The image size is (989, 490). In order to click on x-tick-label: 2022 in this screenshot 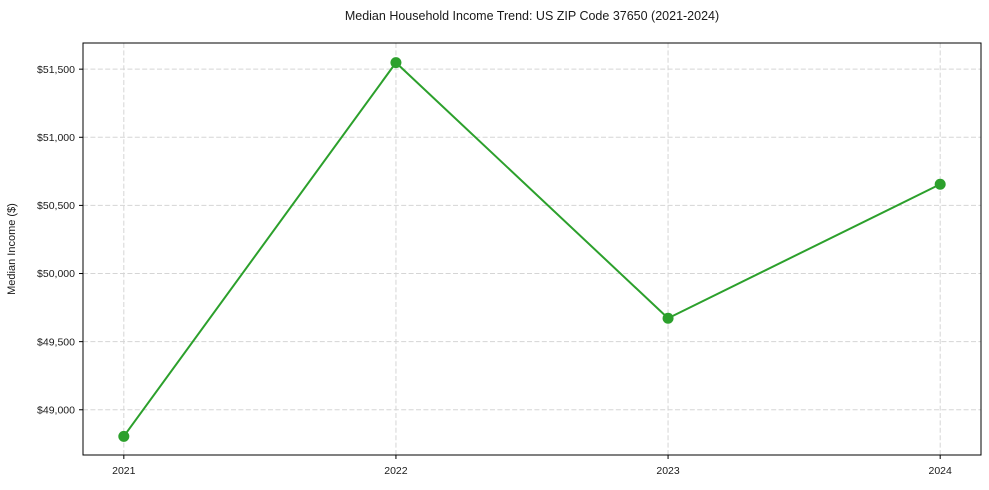, I will do `click(396, 471)`.